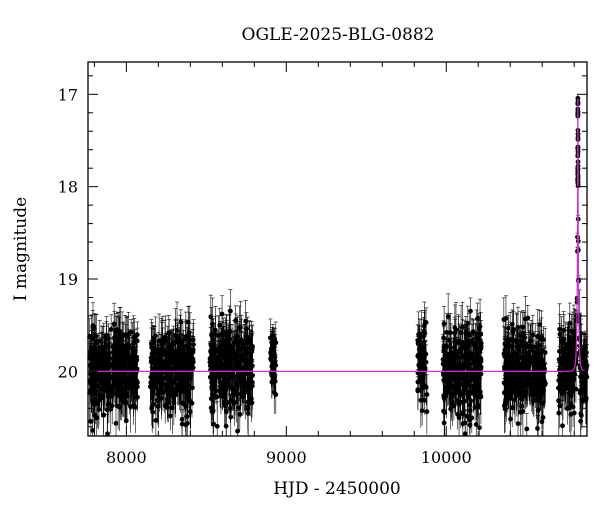 The image size is (600, 516). Describe the element at coordinates (338, 35) in the screenshot. I see `chart-title: OGLE-2025-BLG-0882` at that location.